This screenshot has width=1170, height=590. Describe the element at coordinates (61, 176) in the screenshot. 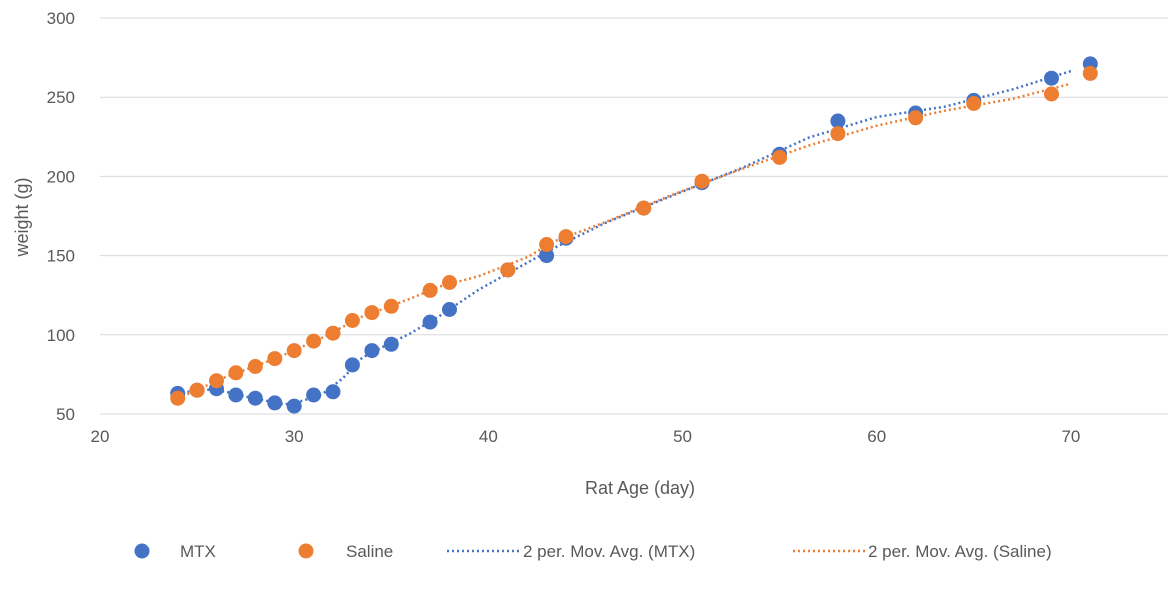

I see `y-tick-label: 200` at that location.